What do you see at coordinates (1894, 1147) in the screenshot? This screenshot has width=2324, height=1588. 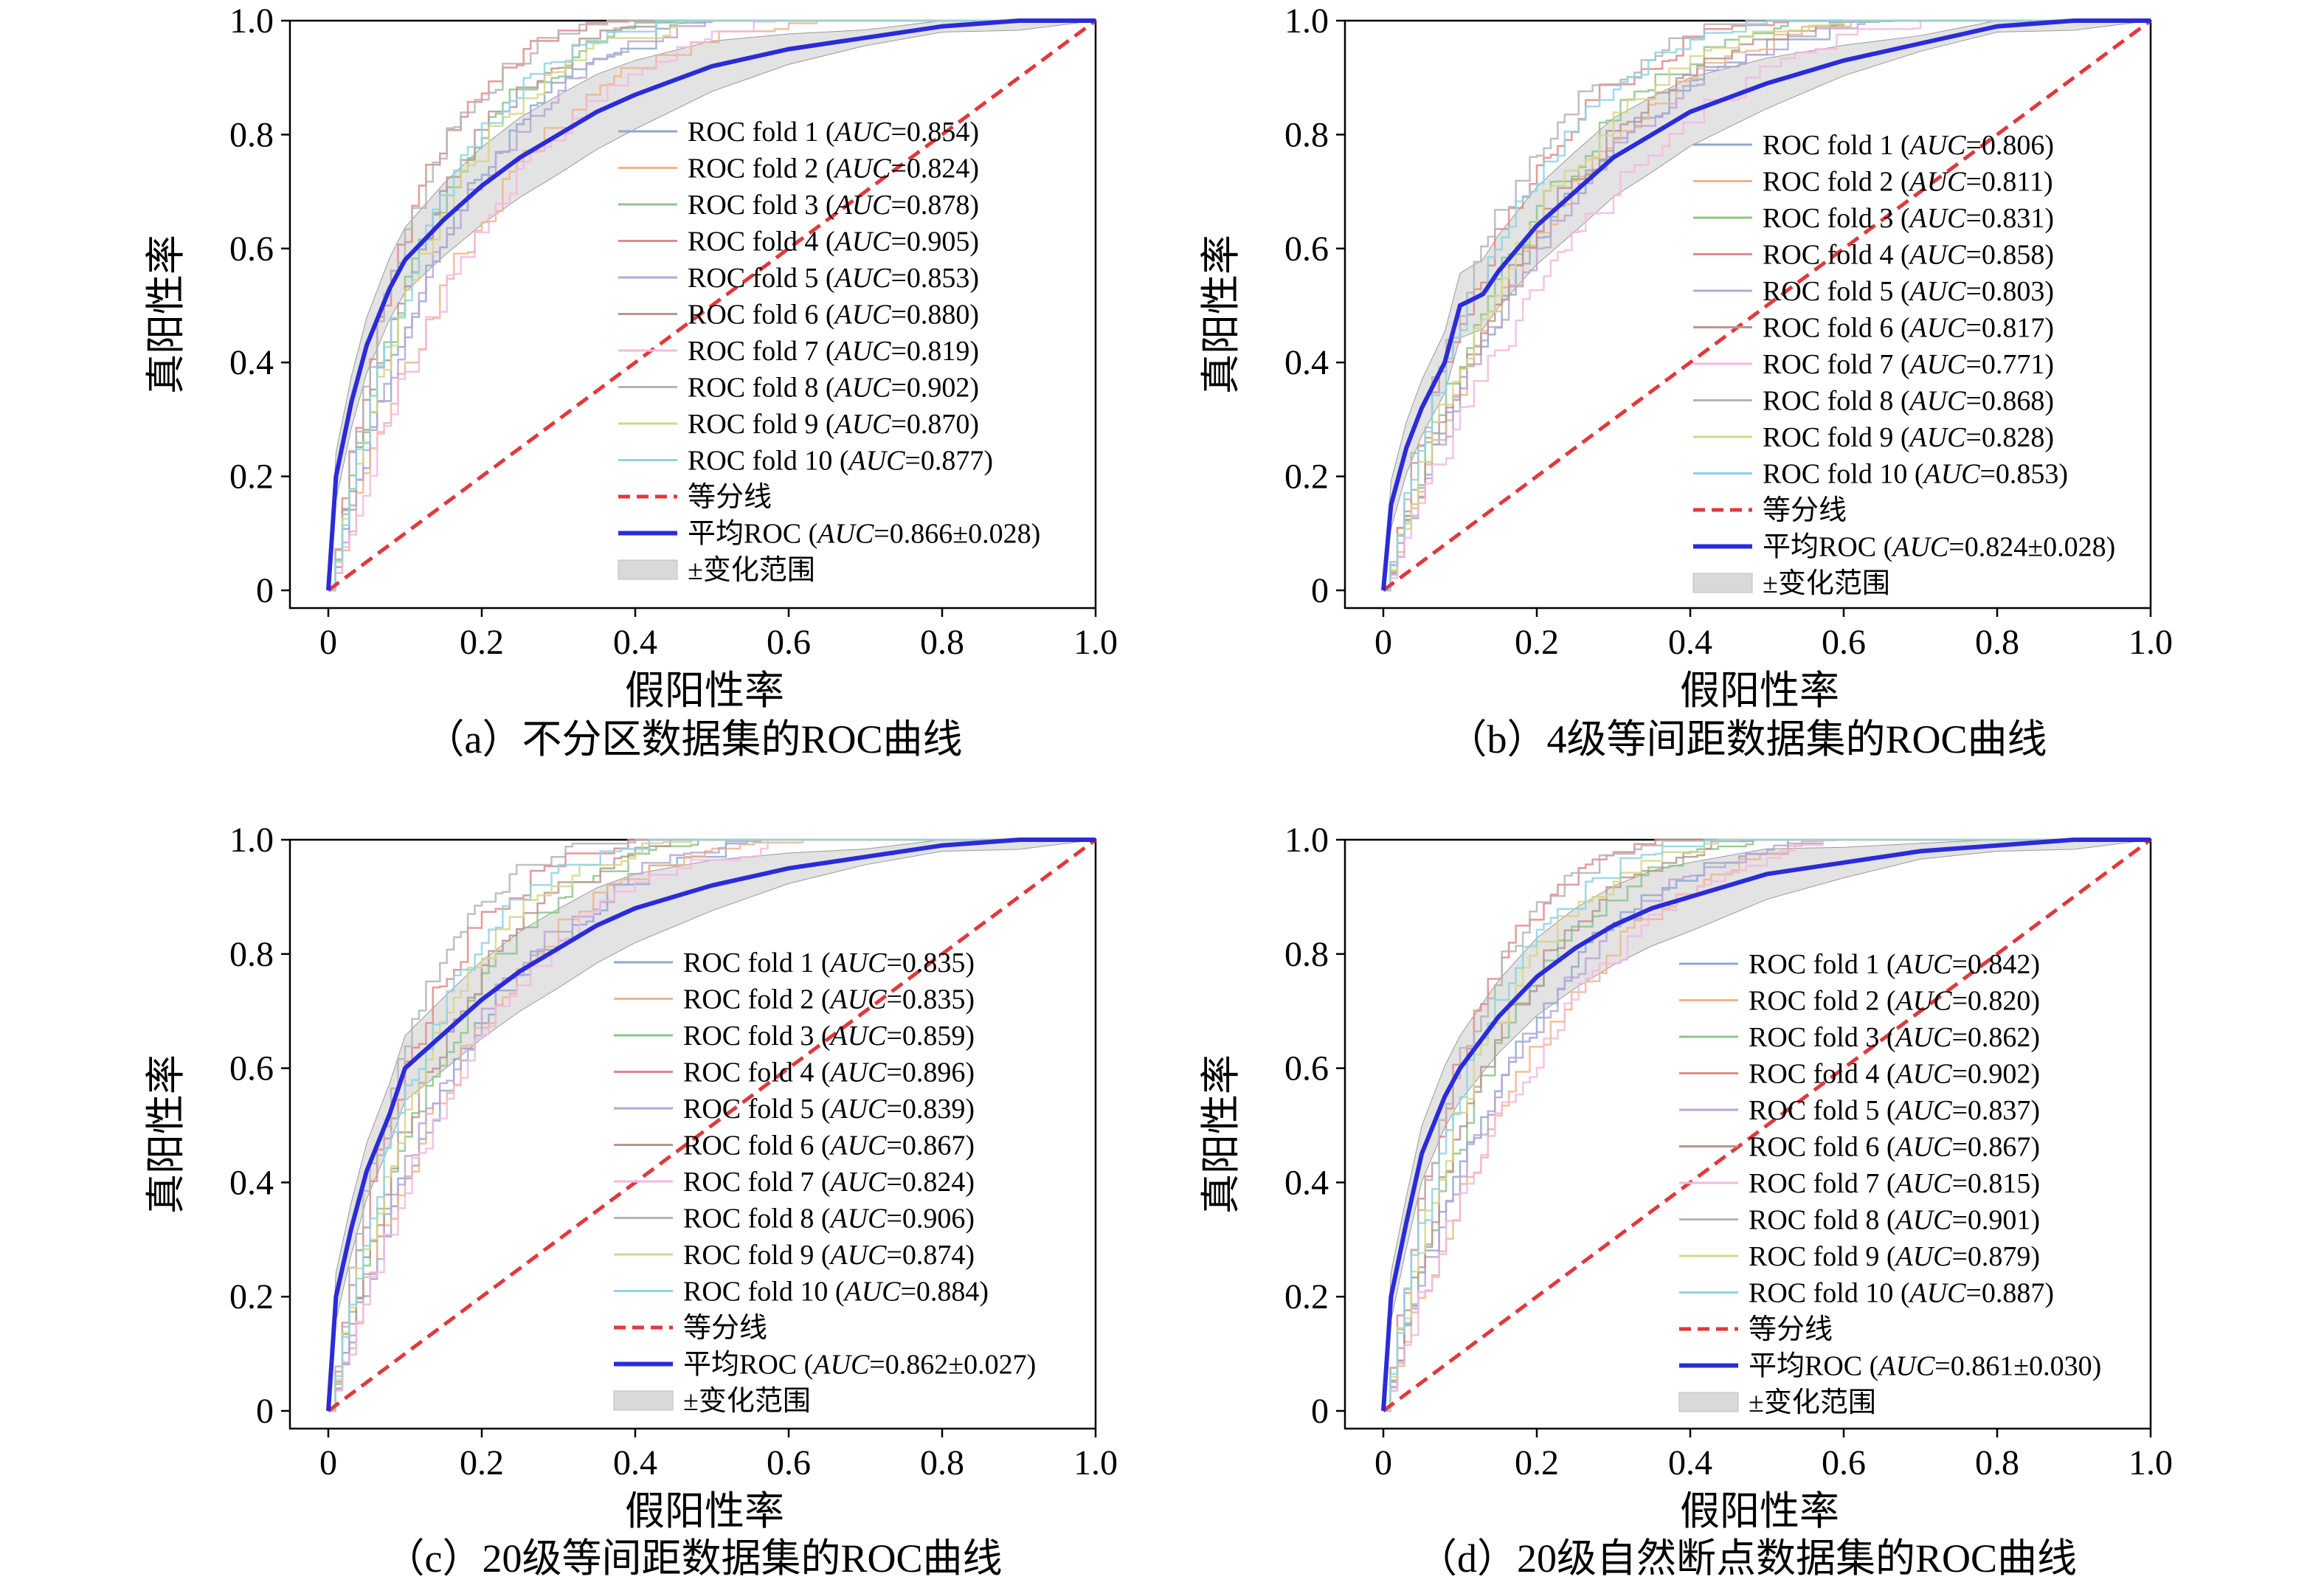 I see `legend-label: ROC fold 6 (AUC=0.867)` at bounding box center [1894, 1147].